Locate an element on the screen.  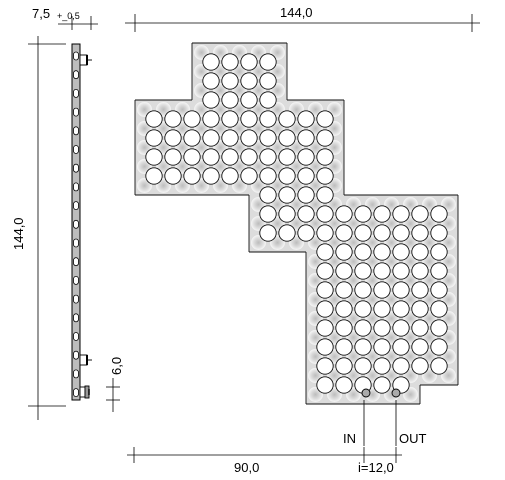
height-value: 144,0 is located at coordinates (18, 233).